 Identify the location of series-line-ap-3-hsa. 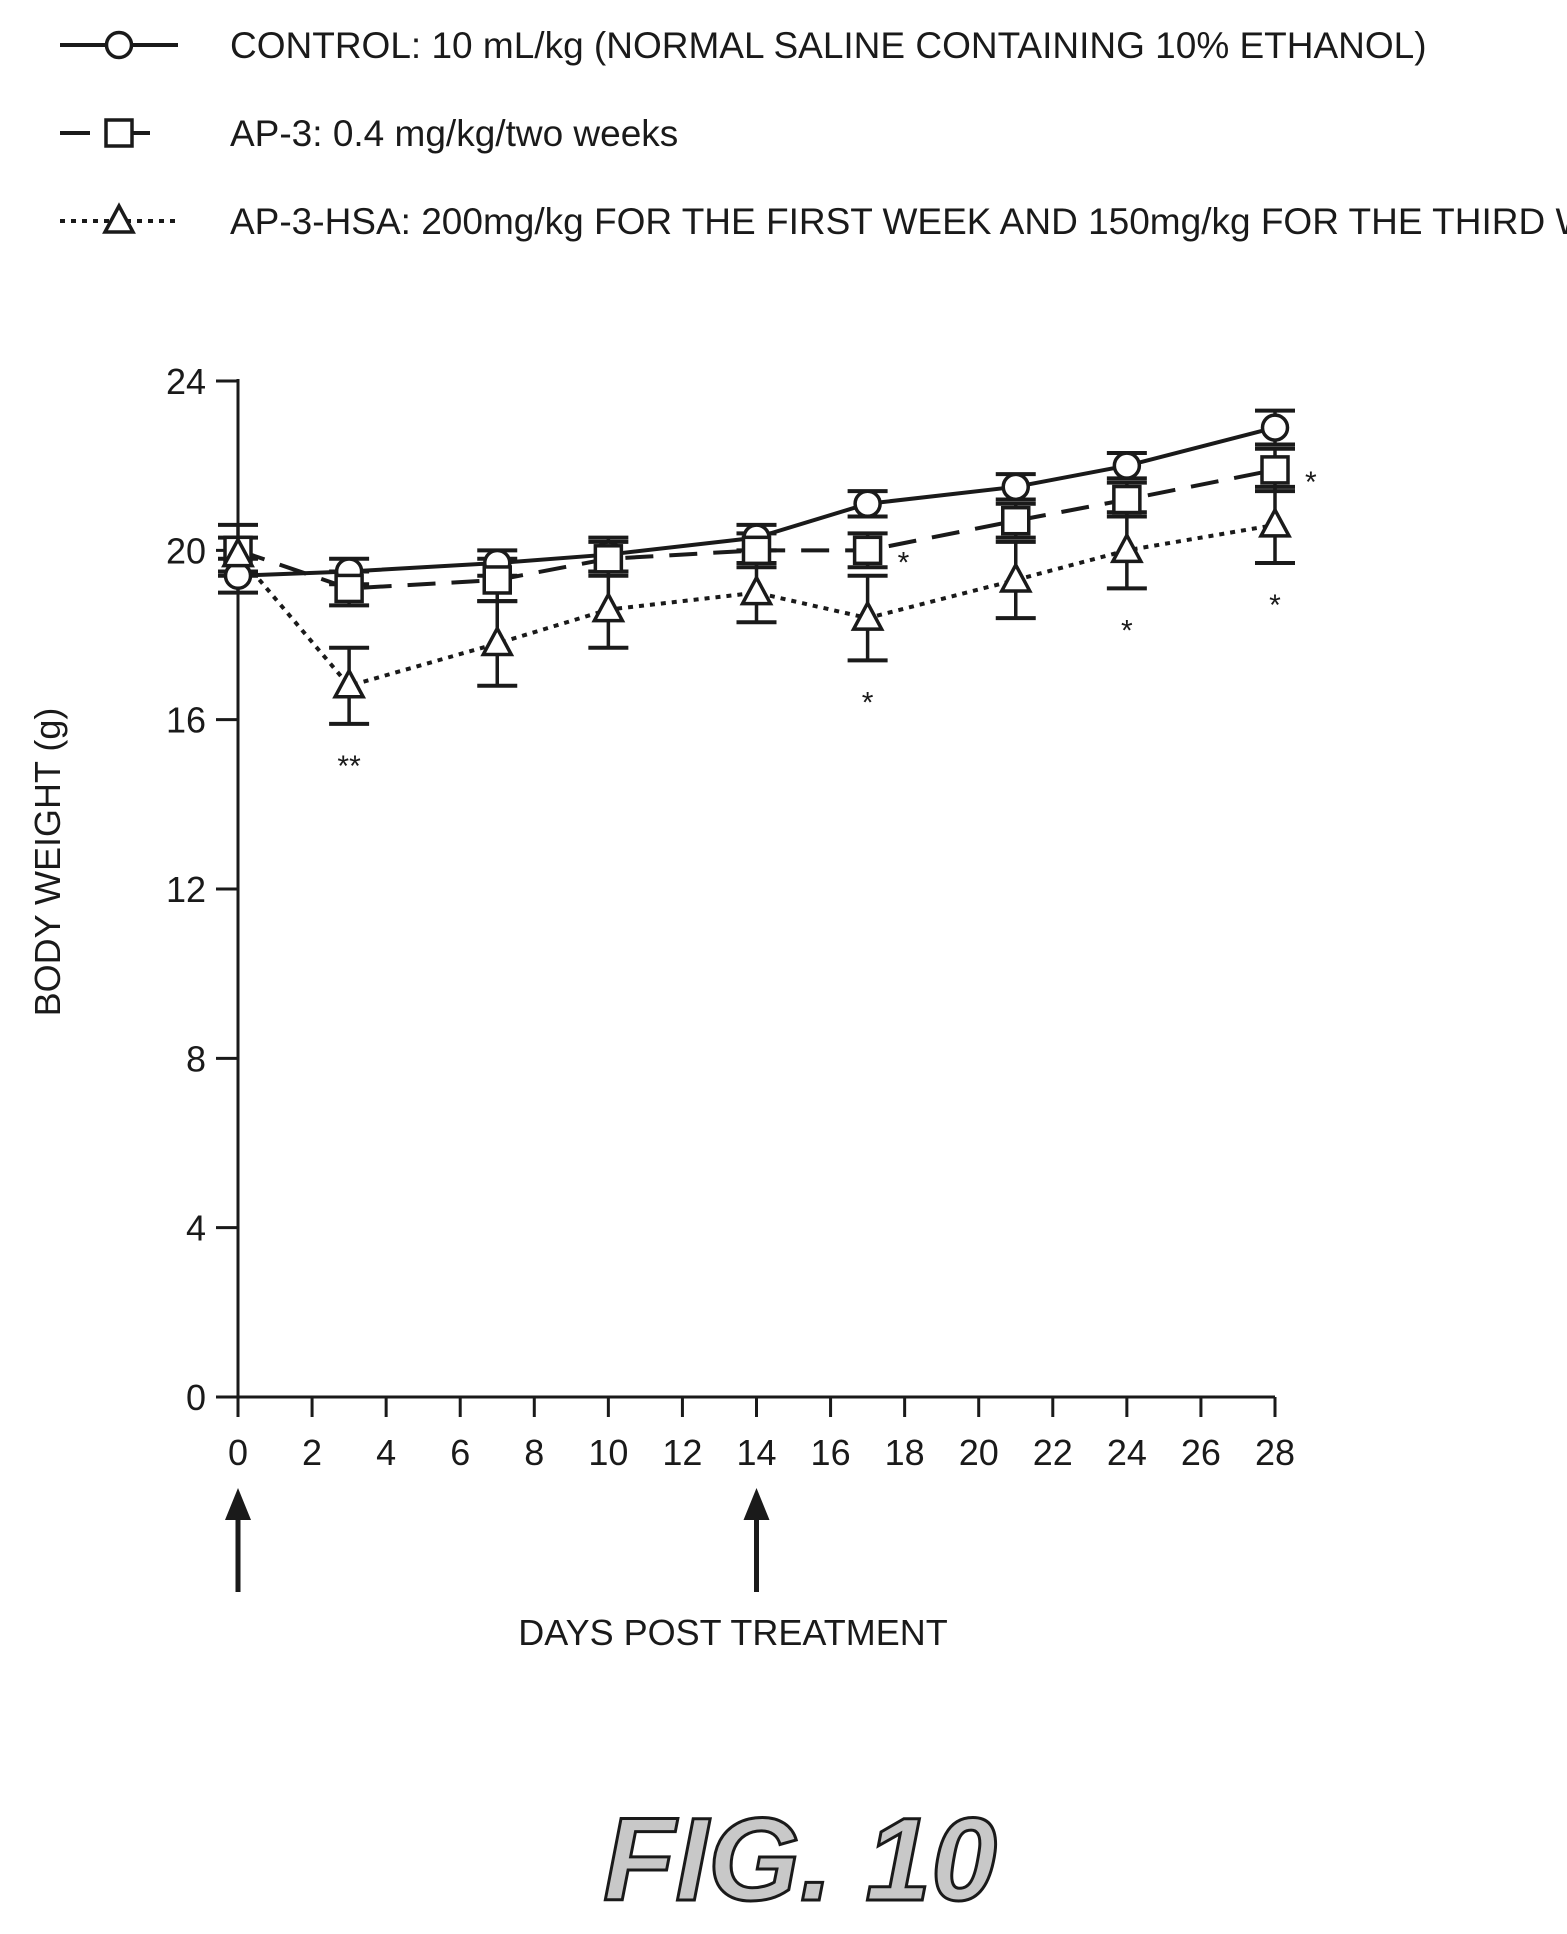
(756, 605).